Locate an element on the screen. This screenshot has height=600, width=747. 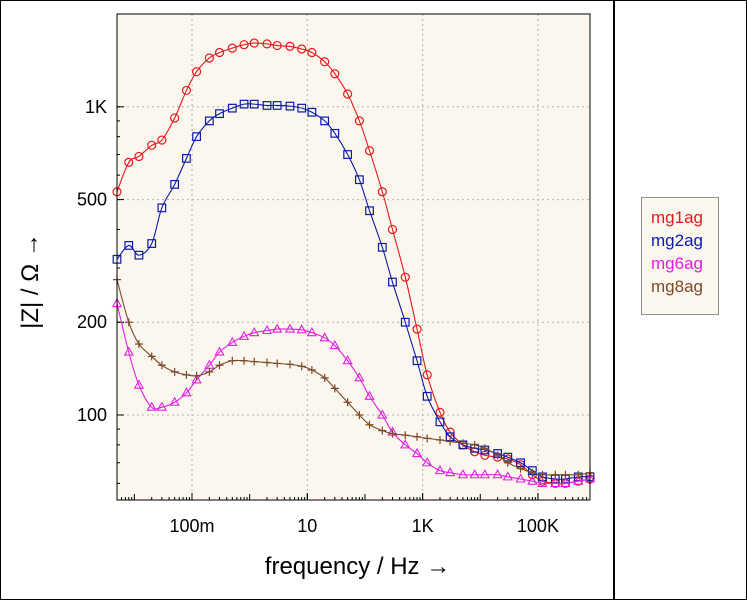
x-tick-label: 100K is located at coordinates (538, 526).